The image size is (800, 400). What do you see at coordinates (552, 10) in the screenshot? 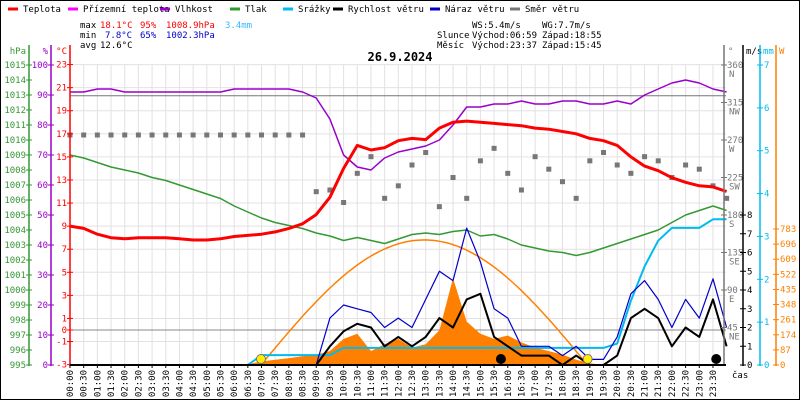
I see `legend-label: Směr větru` at bounding box center [552, 10].